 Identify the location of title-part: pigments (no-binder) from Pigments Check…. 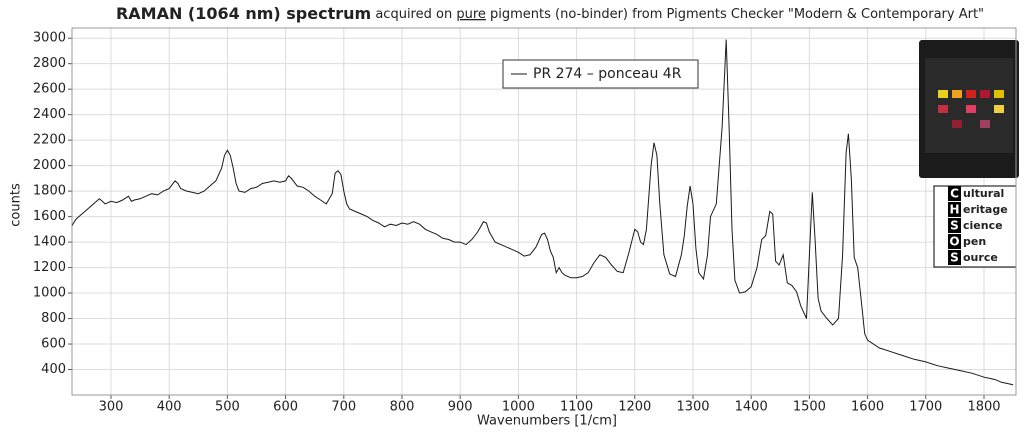
(735, 14).